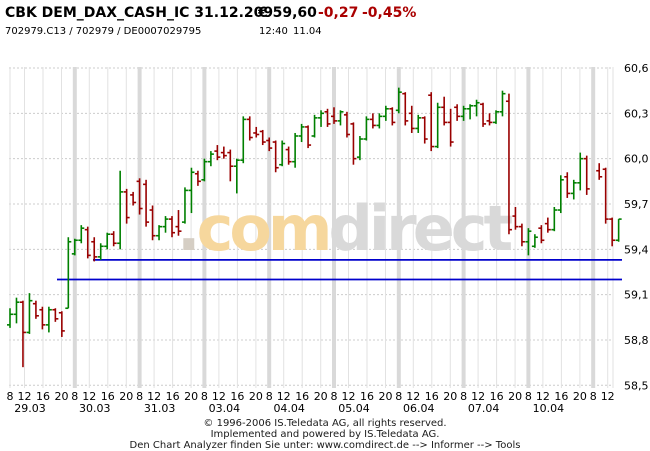 The image size is (650, 451). Describe the element at coordinates (339, 269) in the screenshot. I see `support-lines` at that location.